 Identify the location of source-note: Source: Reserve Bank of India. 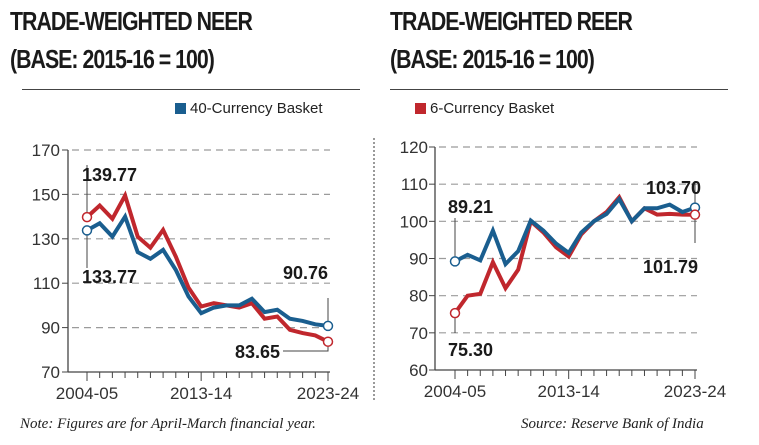
(612, 424).